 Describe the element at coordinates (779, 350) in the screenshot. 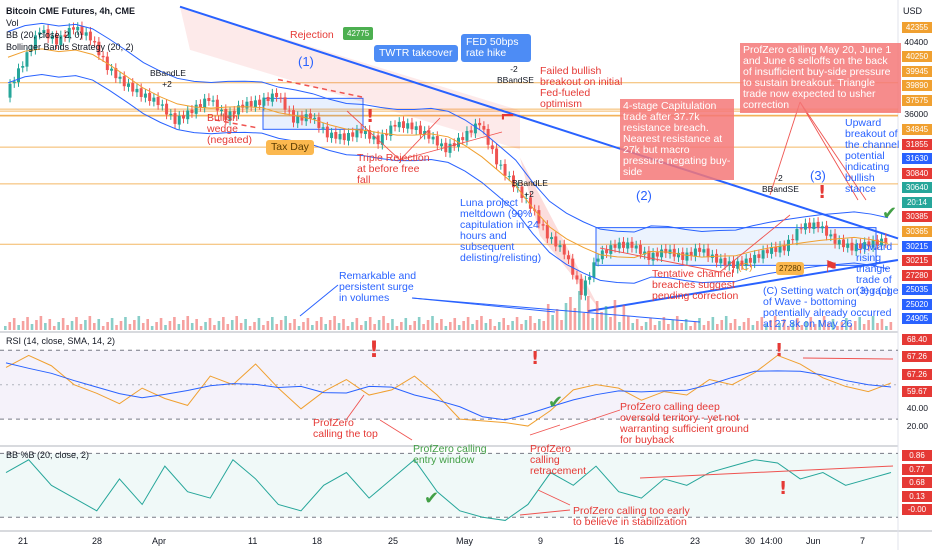

I see `rsi-jun-flag-icon: !` at that location.